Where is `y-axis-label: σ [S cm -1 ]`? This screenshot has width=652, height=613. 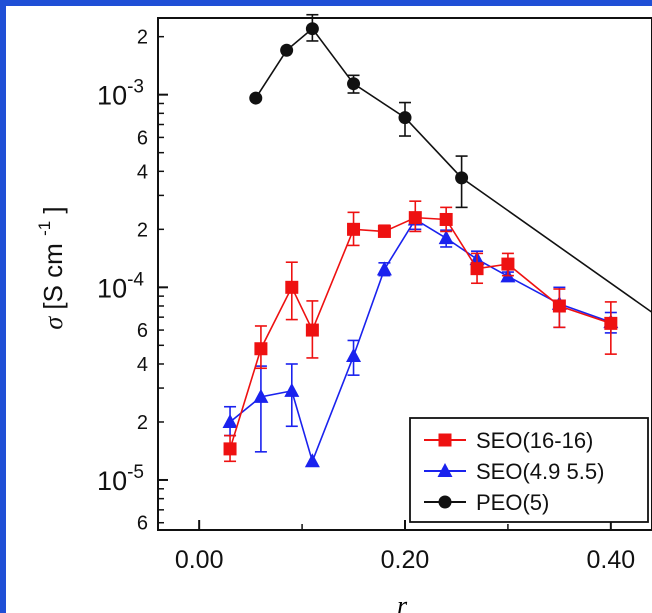 y-axis-label: σ [S cm -1 ] is located at coordinates (47, 267).